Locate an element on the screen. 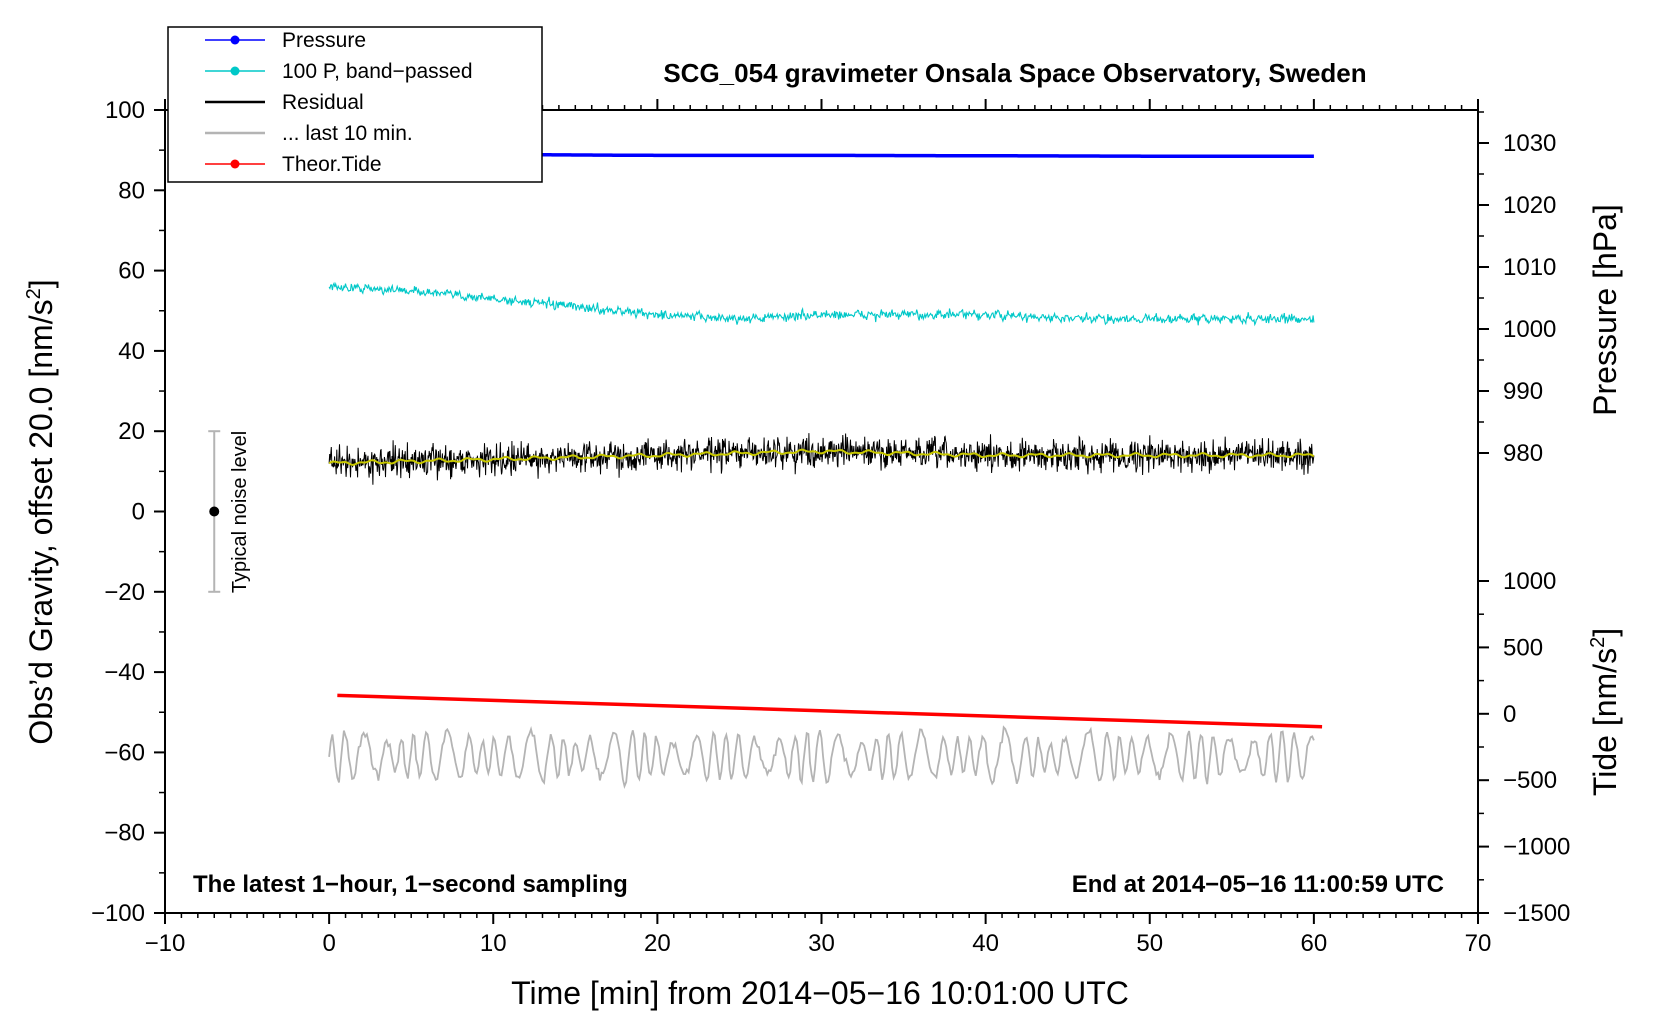 The width and height of the screenshot is (1660, 1020). x-tick-label: 60 is located at coordinates (1314, 943).